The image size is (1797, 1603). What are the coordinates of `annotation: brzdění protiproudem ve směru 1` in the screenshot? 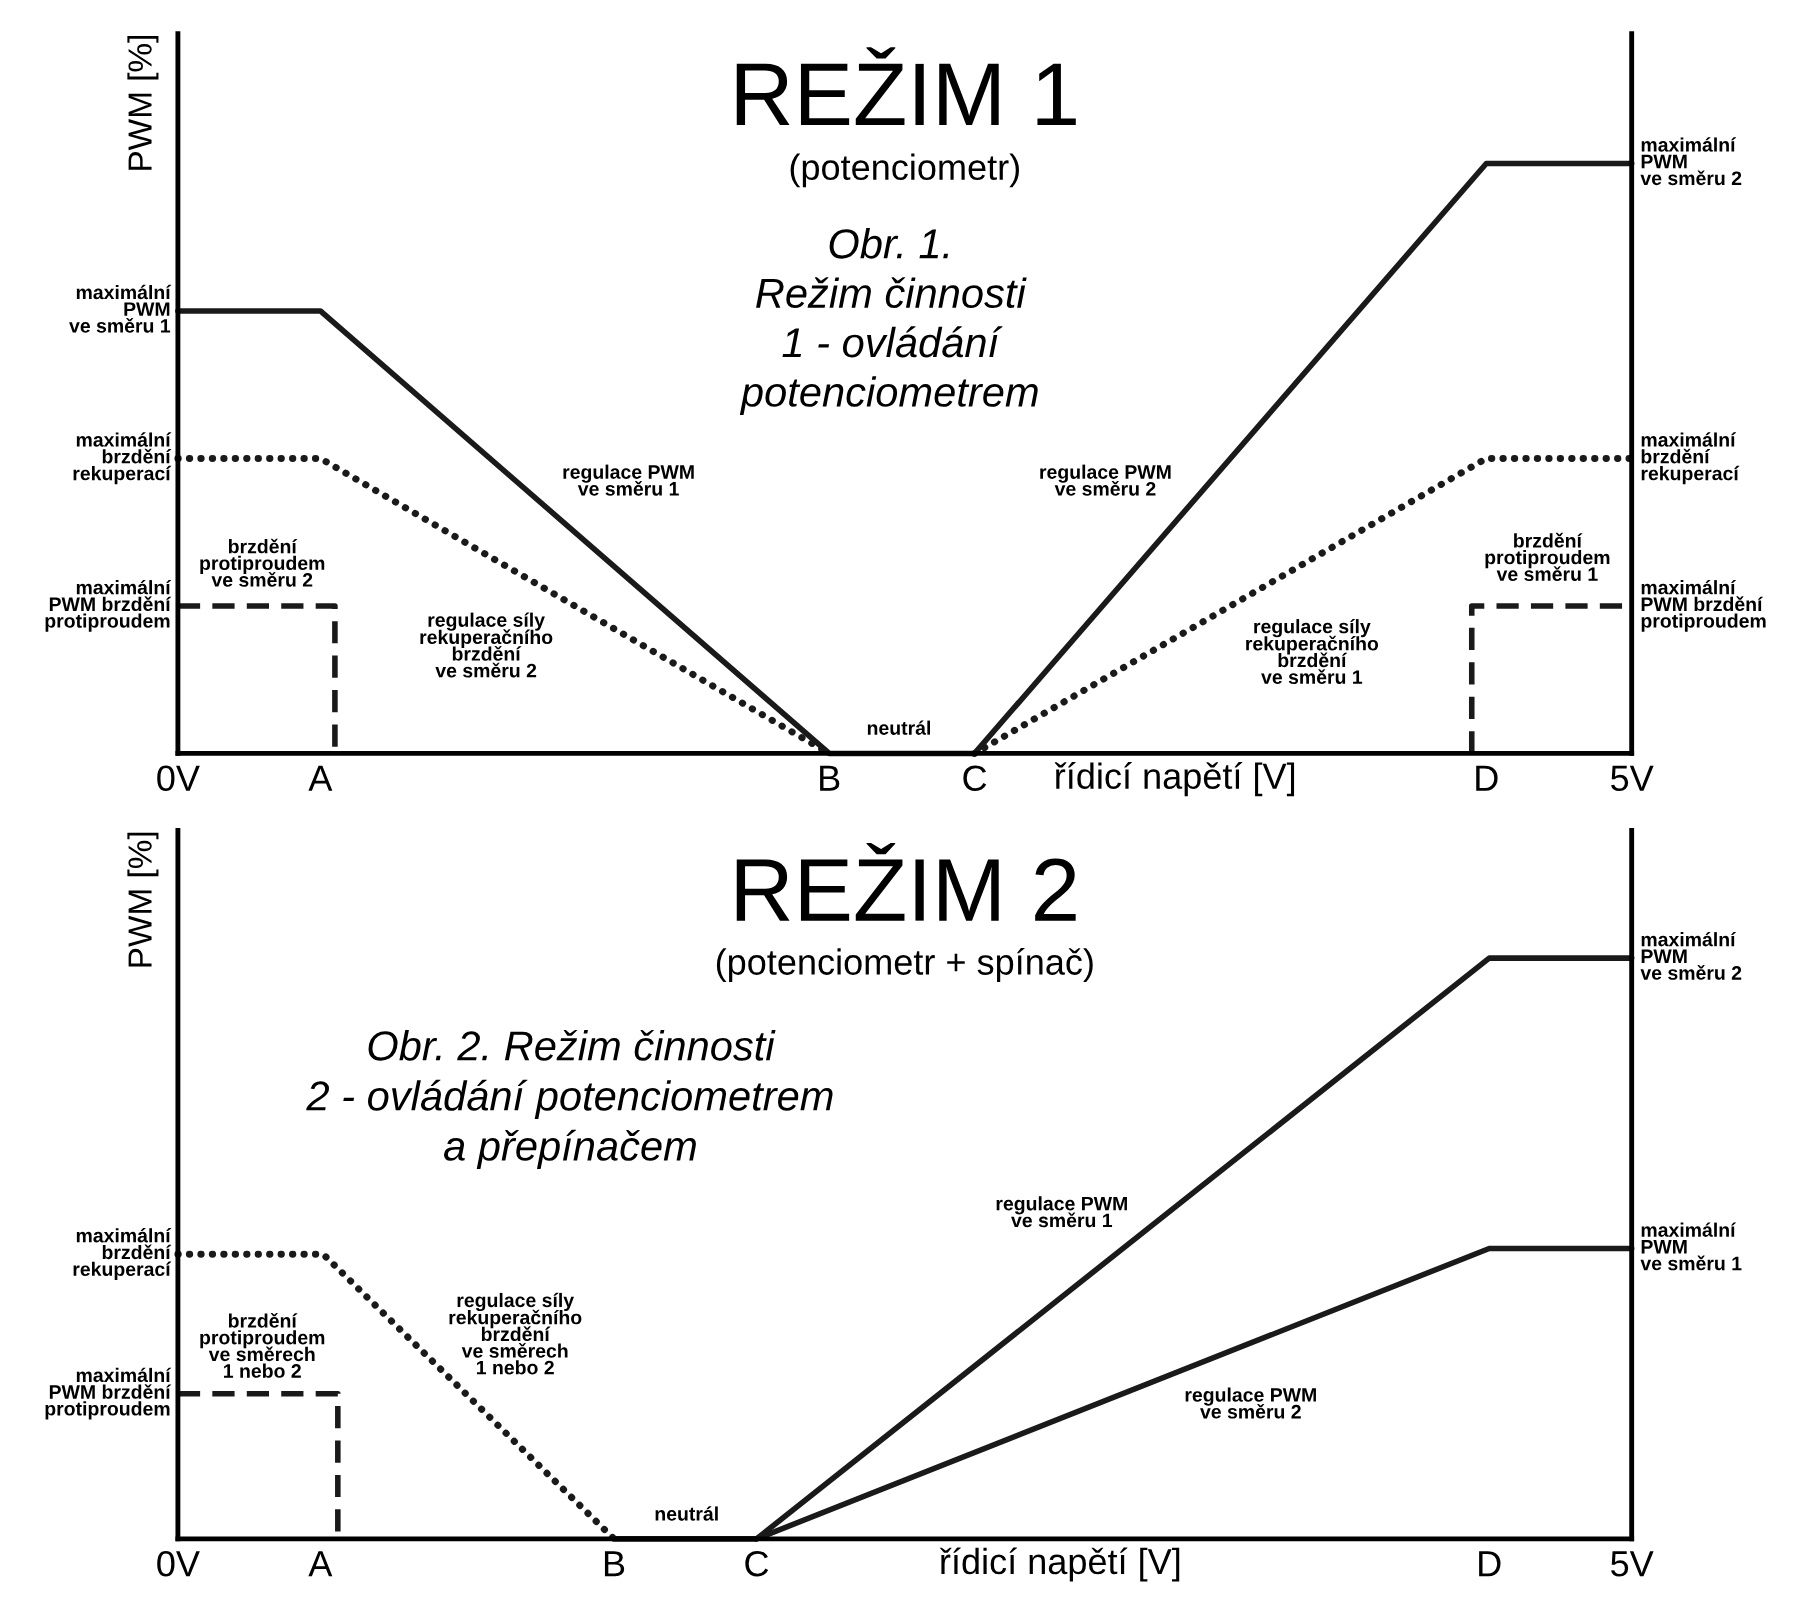 It's located at (1547, 557).